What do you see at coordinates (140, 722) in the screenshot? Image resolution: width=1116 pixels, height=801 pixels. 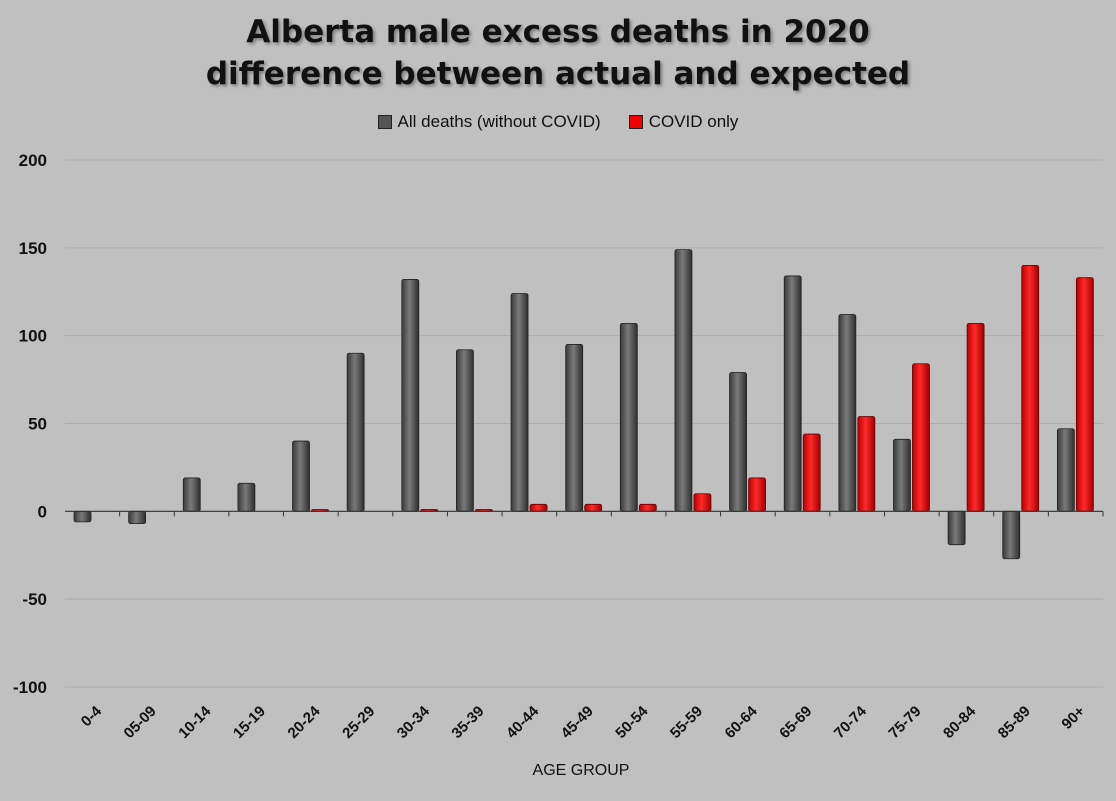 I see `x-tick-label: 05-09` at bounding box center [140, 722].